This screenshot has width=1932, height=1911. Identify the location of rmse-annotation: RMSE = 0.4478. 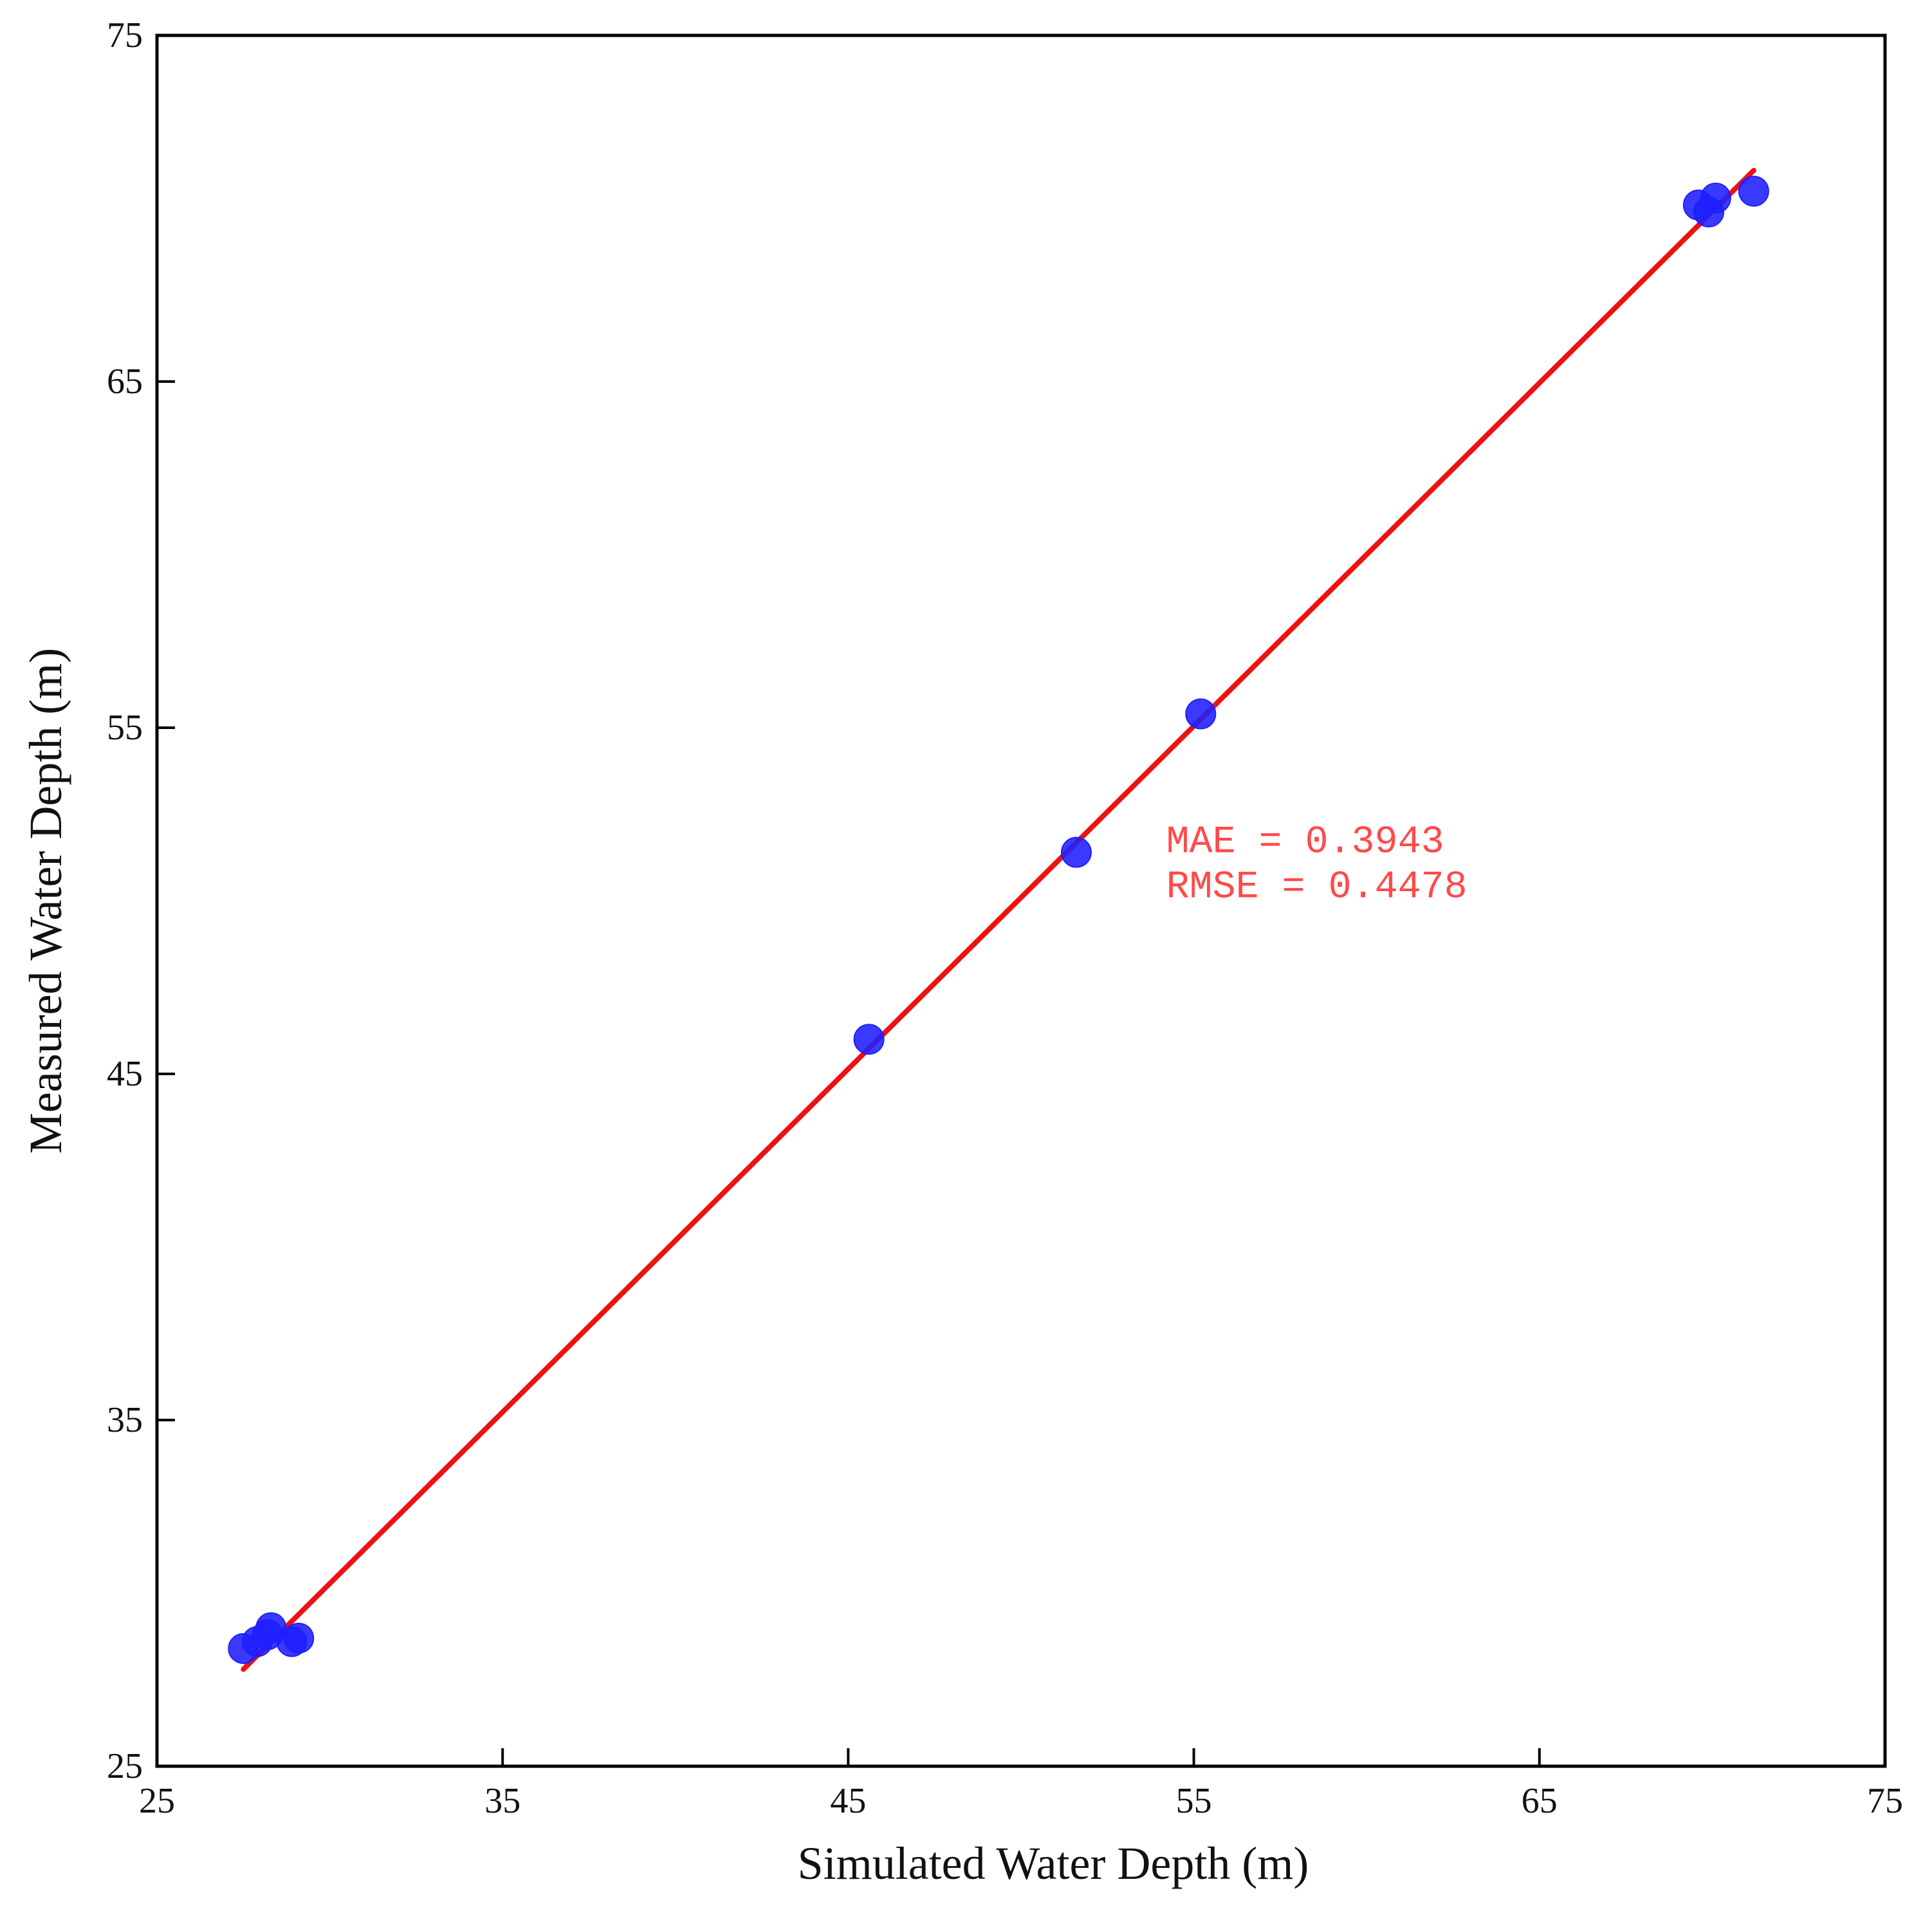
(1316, 888).